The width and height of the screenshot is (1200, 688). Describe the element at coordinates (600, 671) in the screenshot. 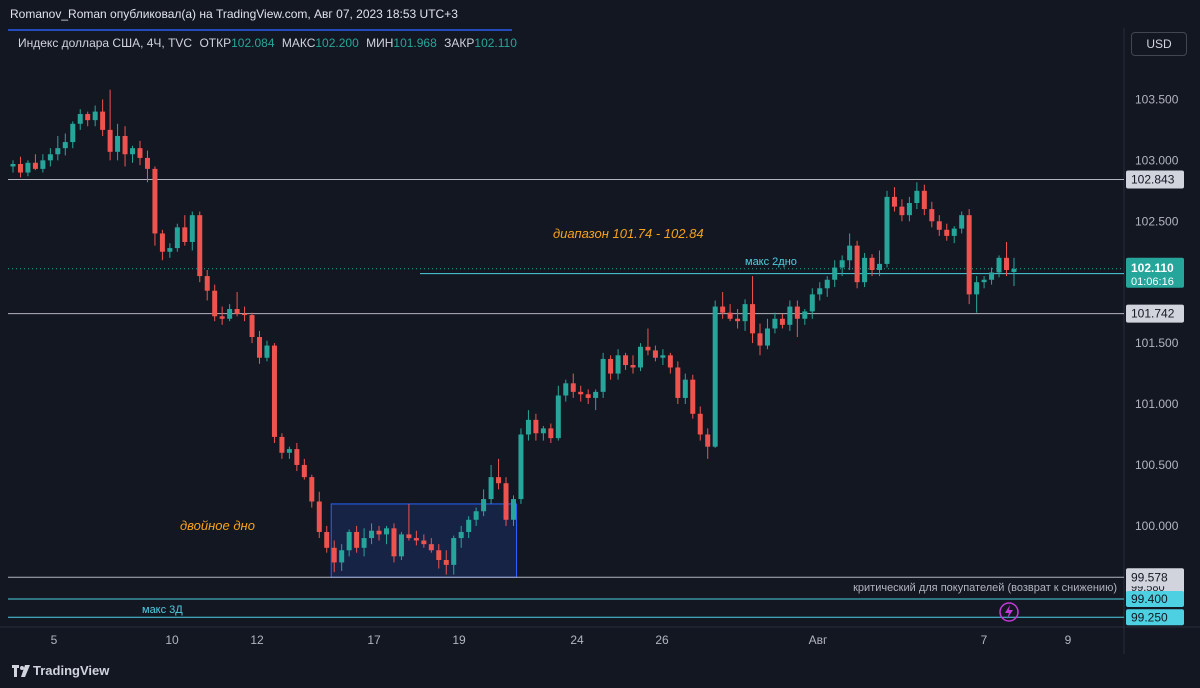

I see `footer: TradingView` at that location.